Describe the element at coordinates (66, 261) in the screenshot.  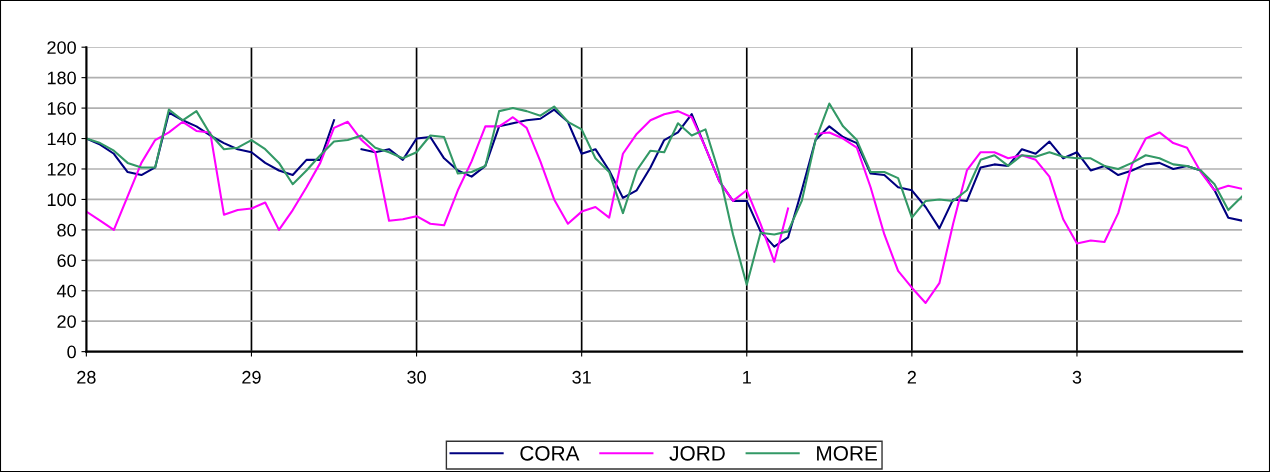
I see `y-tick-label: 60` at that location.